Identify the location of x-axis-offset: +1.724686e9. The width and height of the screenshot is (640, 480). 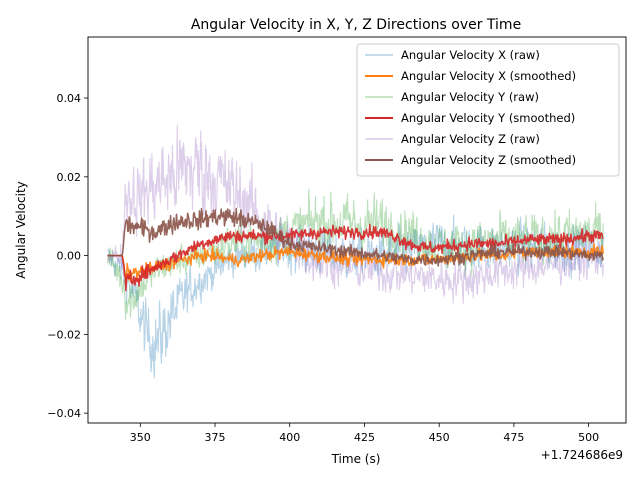
(582, 455).